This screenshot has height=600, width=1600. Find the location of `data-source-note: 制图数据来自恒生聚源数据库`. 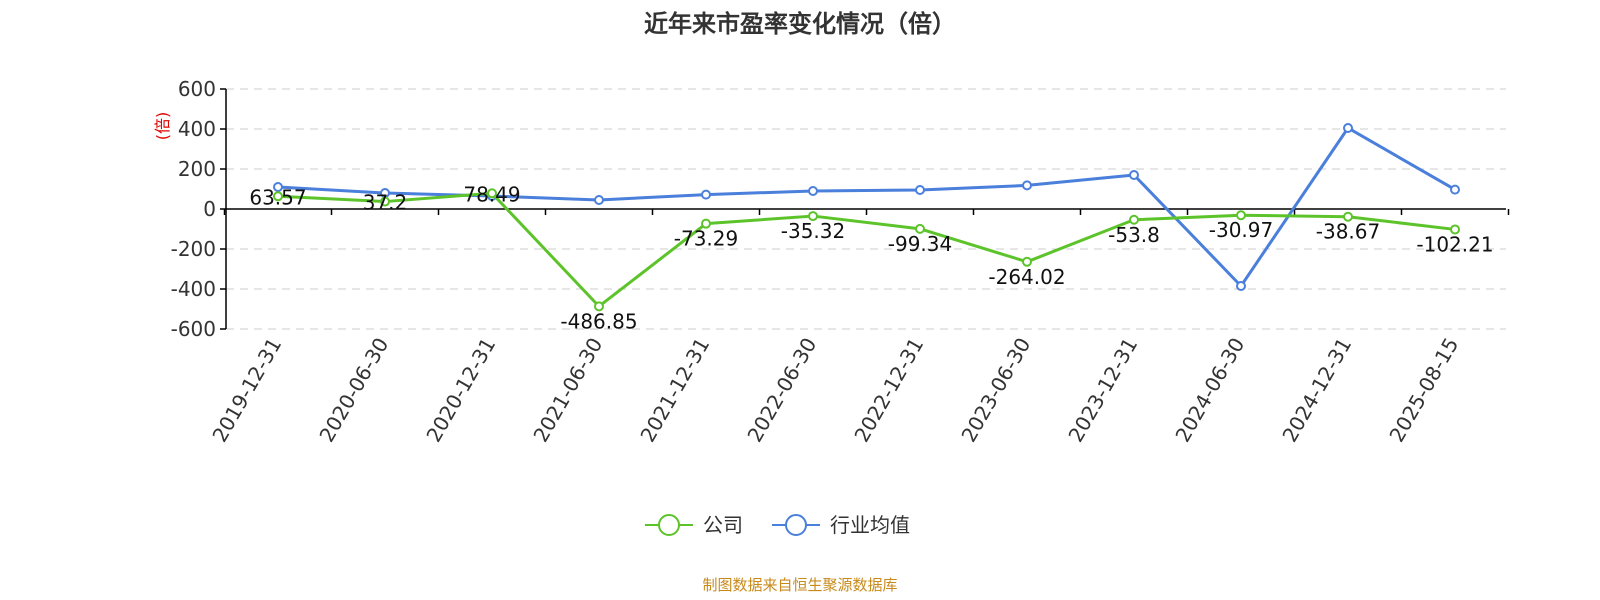

data-source-note: 制图数据来自恒生聚源数据库 is located at coordinates (799, 585).